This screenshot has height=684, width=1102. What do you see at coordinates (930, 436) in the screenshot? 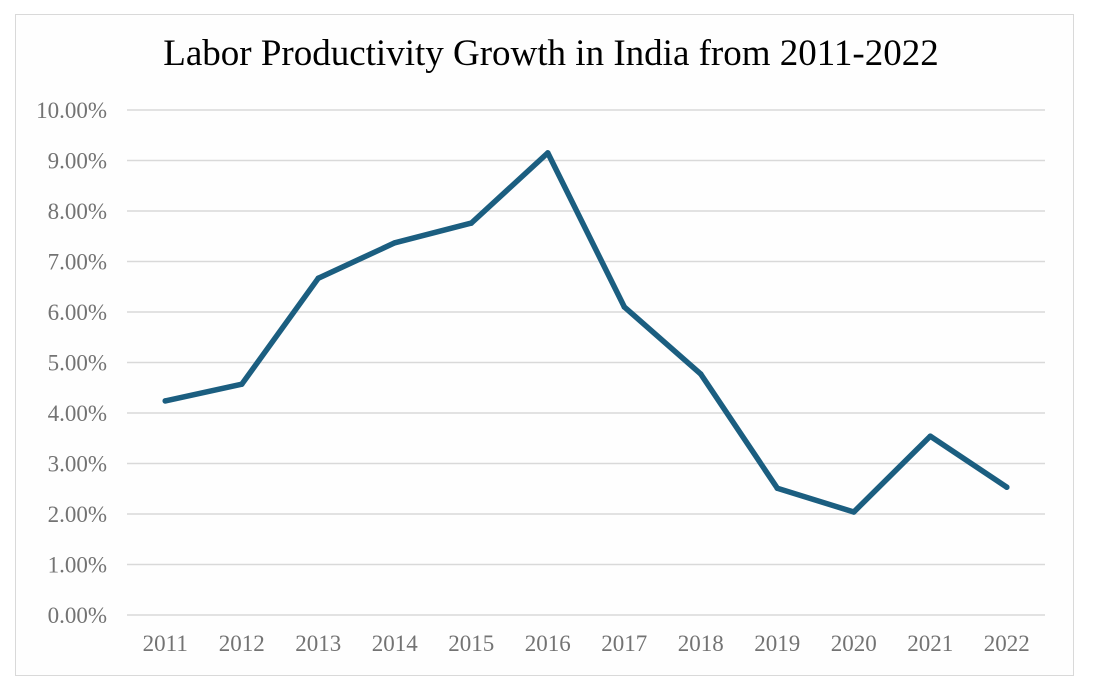
I see `data-point-2021` at bounding box center [930, 436].